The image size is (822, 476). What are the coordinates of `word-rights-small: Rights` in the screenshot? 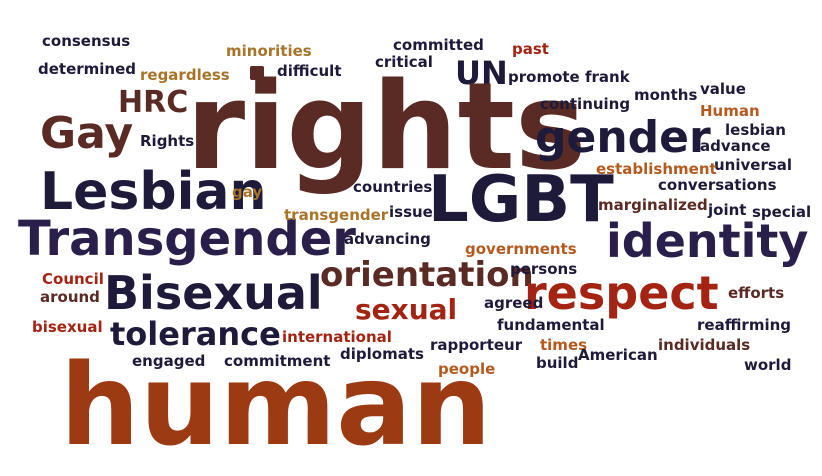 It's located at (167, 141).